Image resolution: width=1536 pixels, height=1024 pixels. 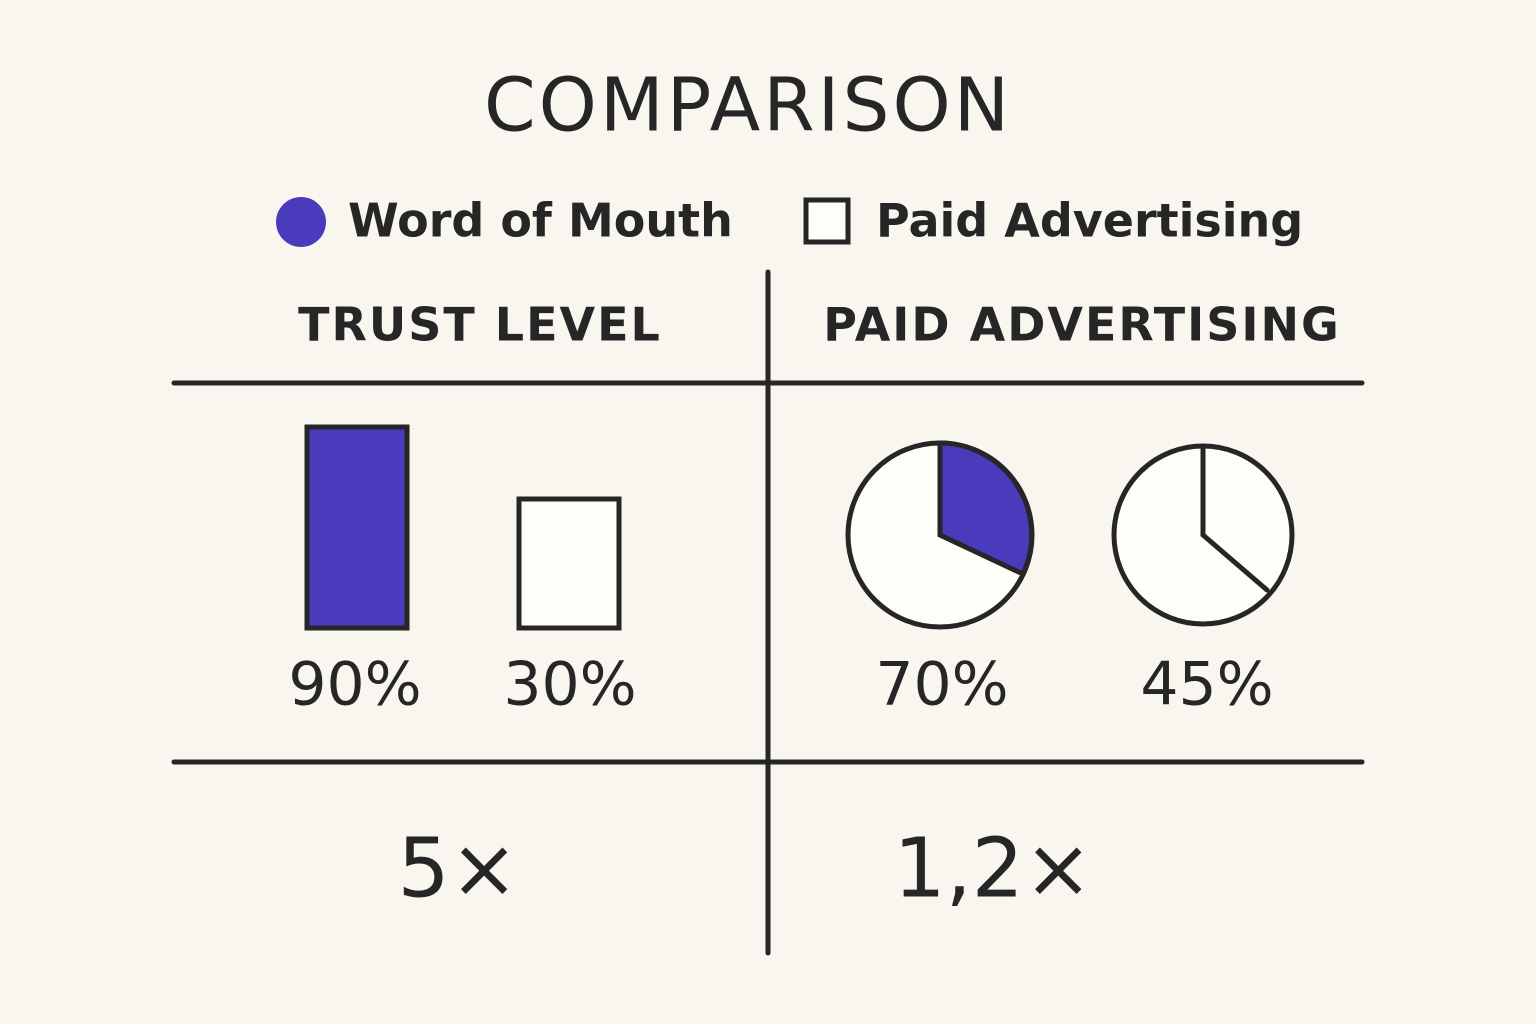 What do you see at coordinates (1089, 221) in the screenshot?
I see `legend-label: Paid Advertising` at bounding box center [1089, 221].